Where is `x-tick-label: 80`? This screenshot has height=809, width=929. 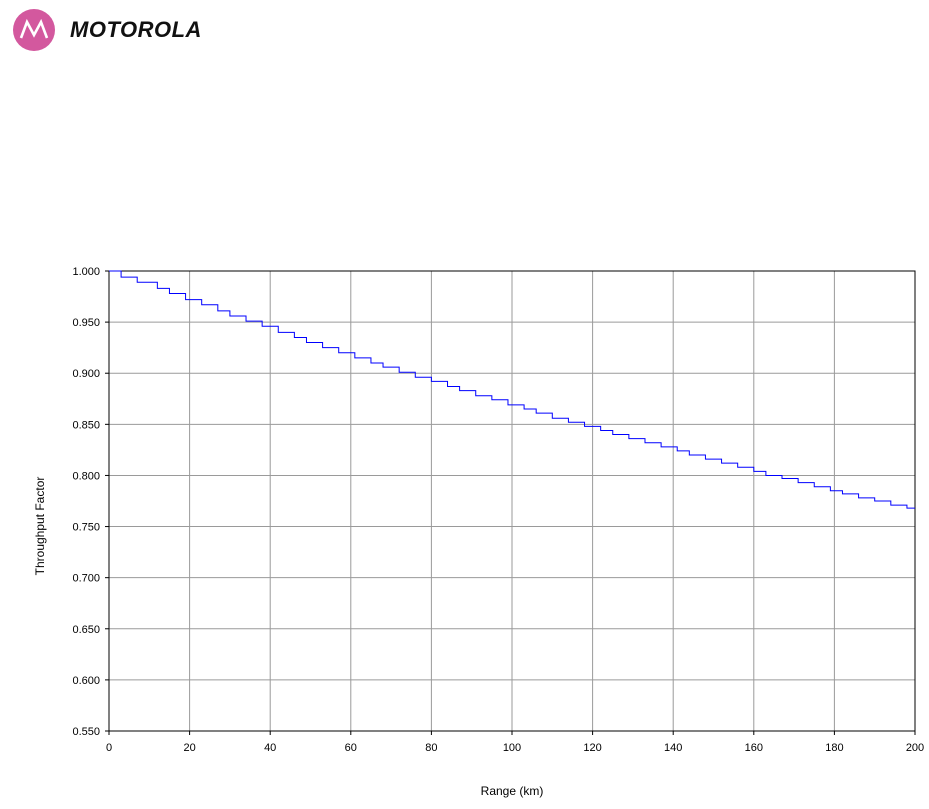 x-tick-label: 80 is located at coordinates (431, 748).